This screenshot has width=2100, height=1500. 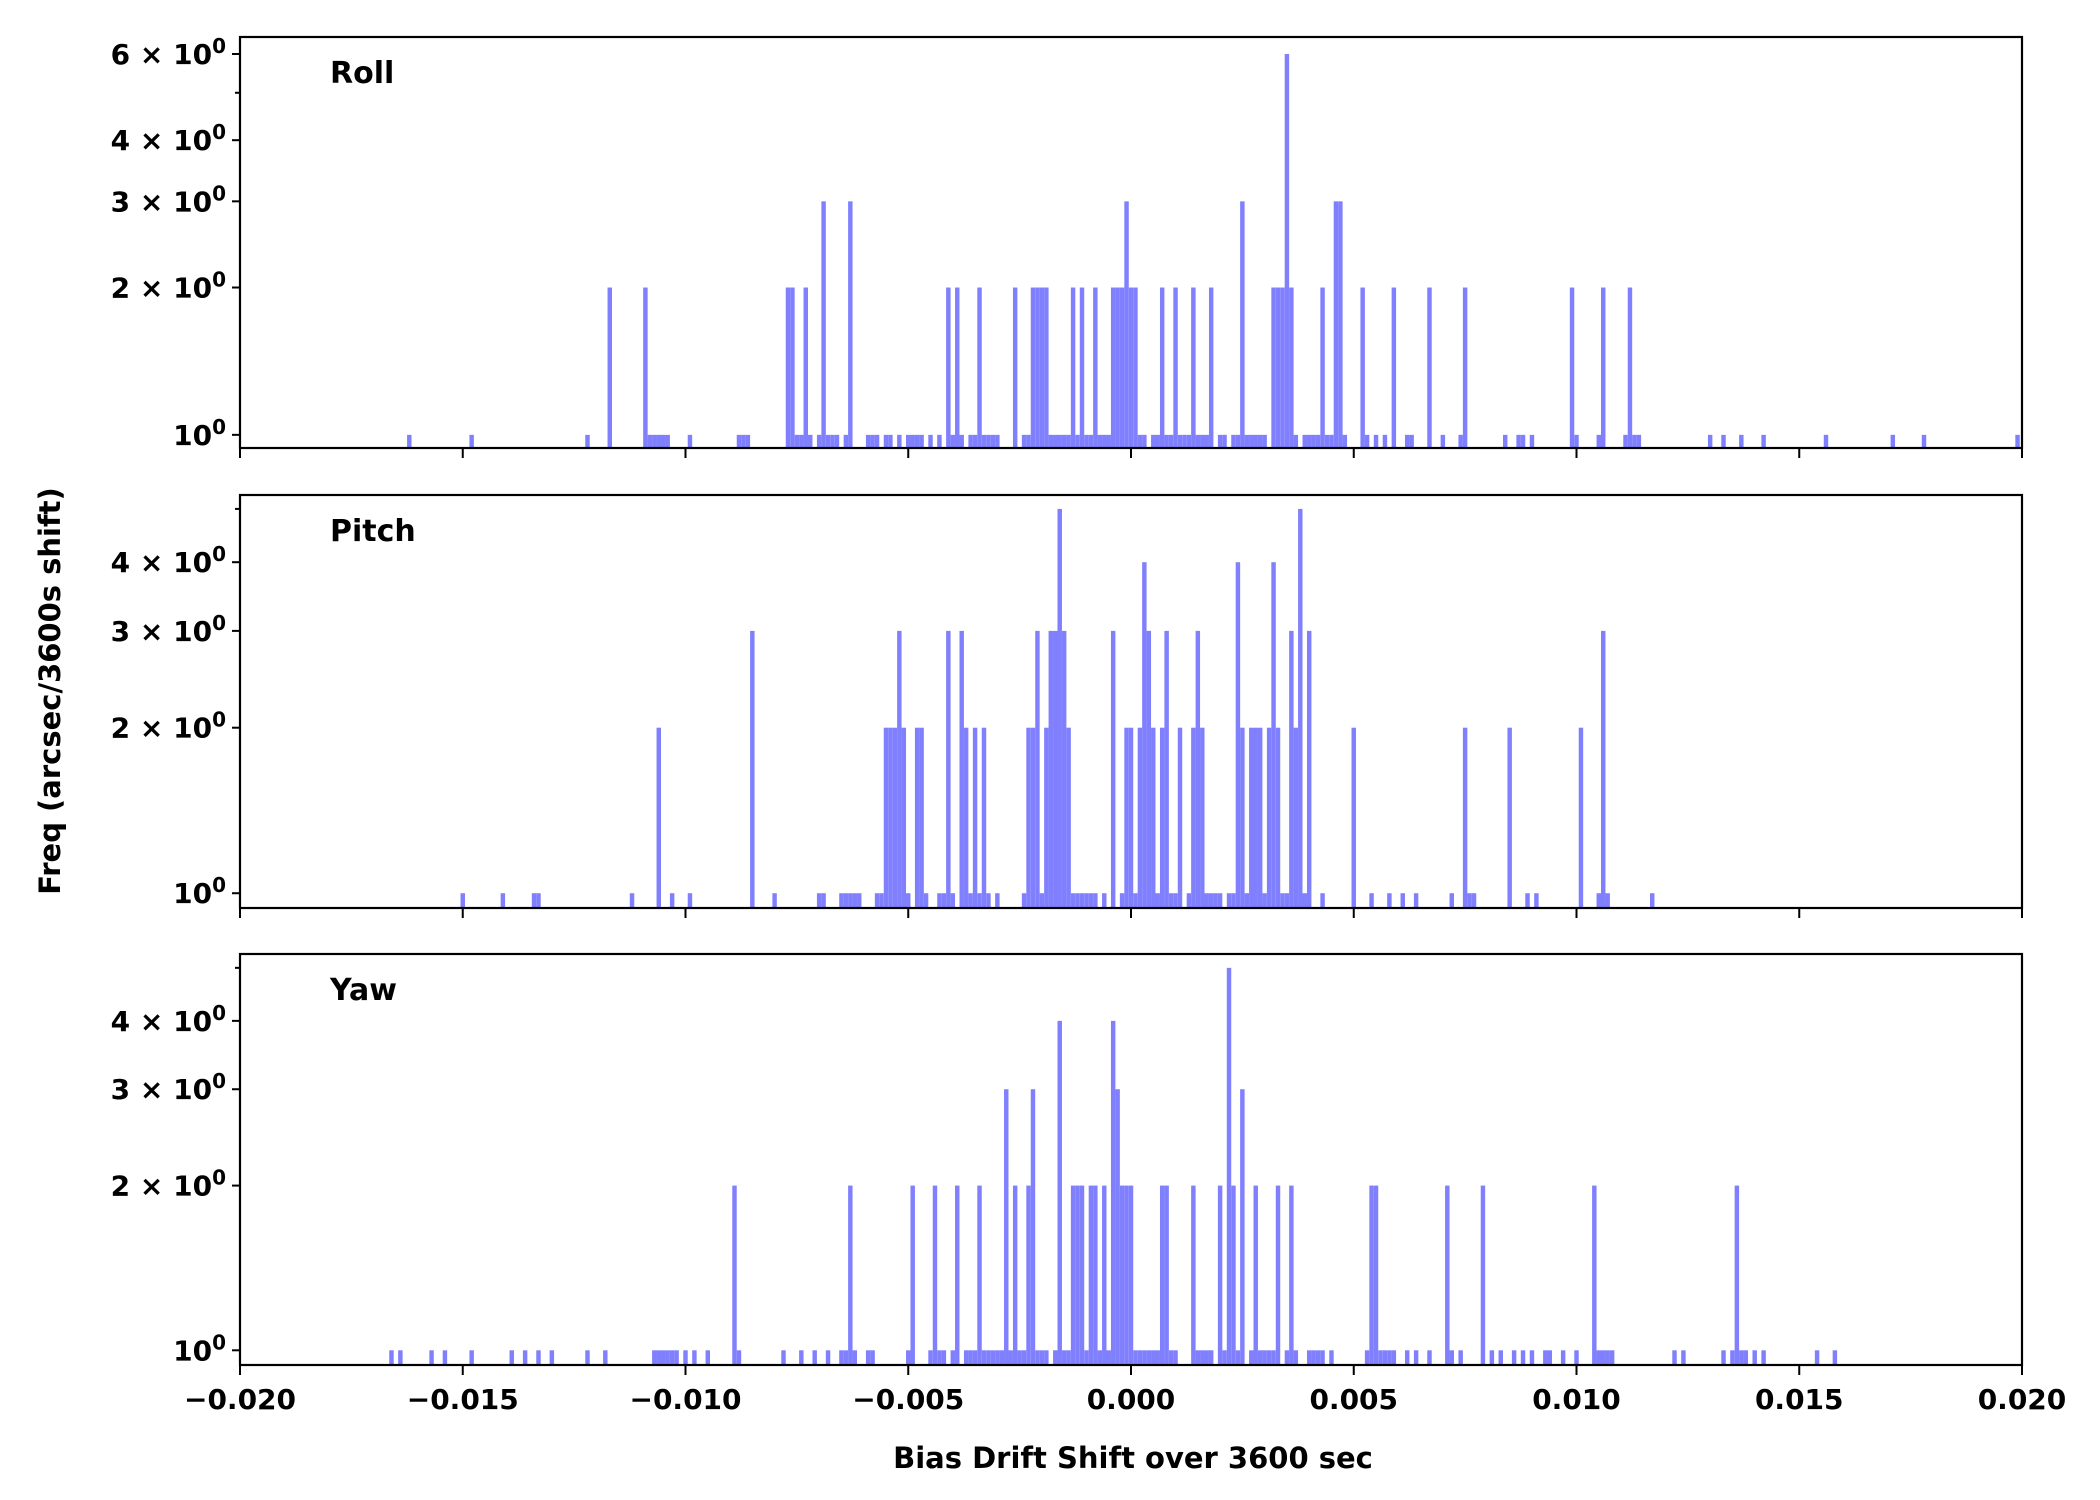 I want to click on x-tick-label: 0.010, so click(x=1576, y=1399).